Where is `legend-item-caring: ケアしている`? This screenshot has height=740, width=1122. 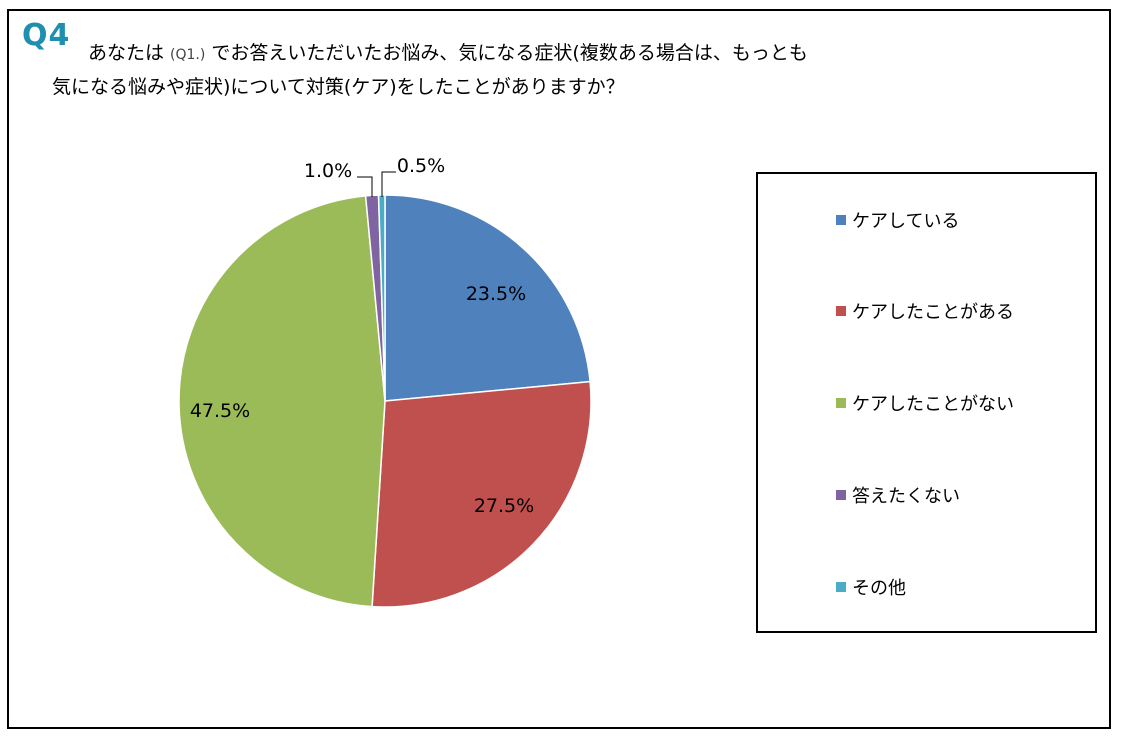 legend-item-caring: ケアしている is located at coordinates (897, 220).